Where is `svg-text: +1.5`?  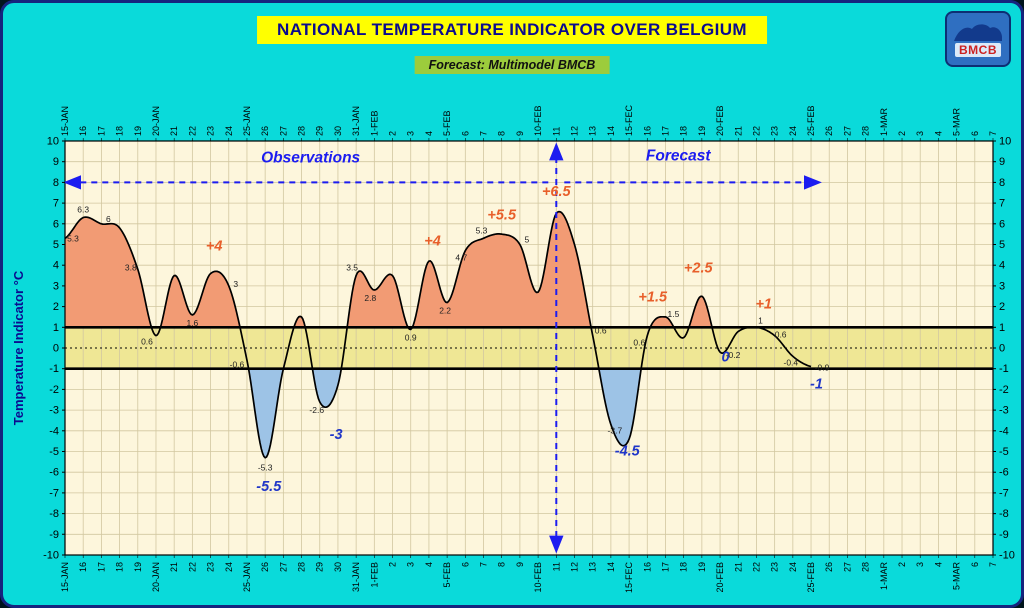
svg-text: +1.5 is located at coordinates (653, 297).